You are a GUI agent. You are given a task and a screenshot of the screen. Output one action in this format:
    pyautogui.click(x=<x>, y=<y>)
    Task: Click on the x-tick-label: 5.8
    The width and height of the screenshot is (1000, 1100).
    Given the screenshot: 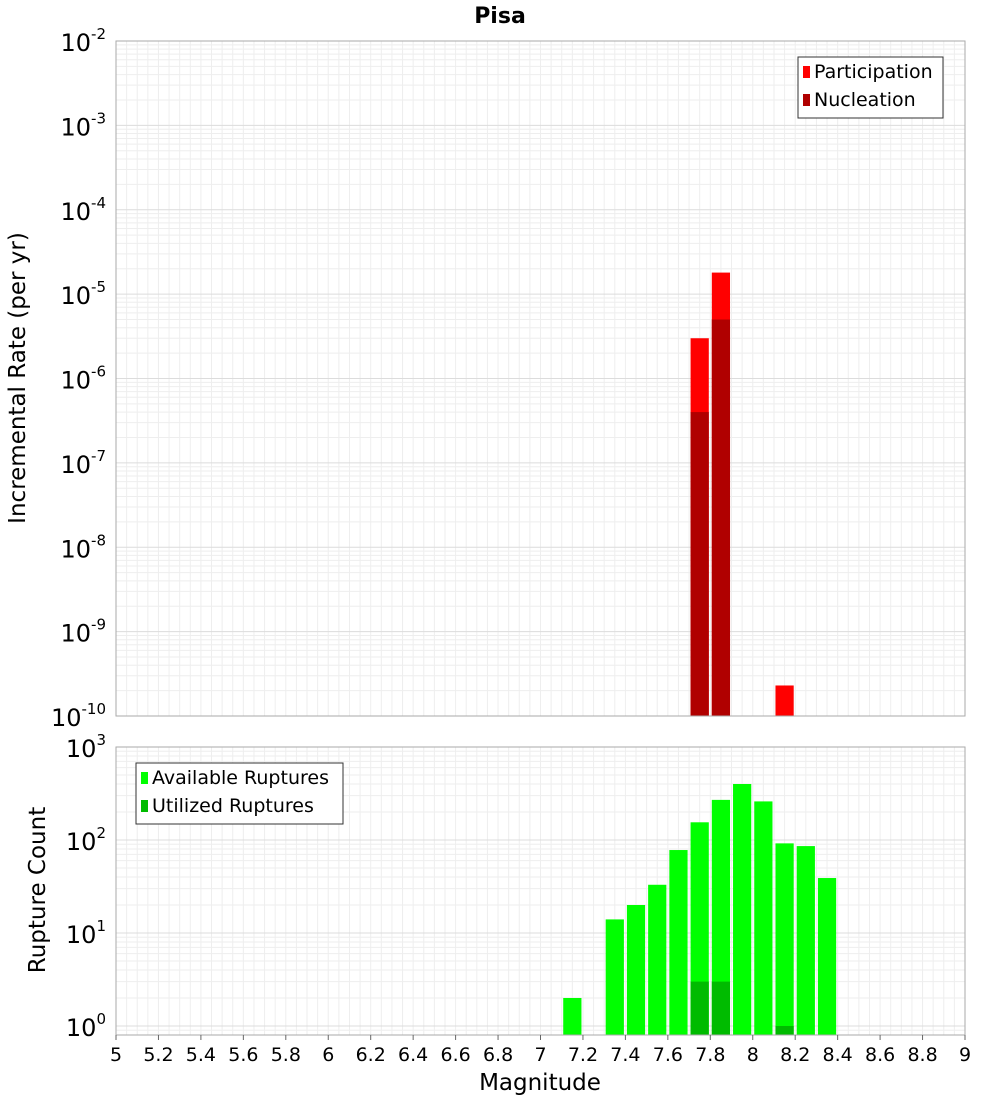 What is the action you would take?
    pyautogui.click(x=286, y=1055)
    